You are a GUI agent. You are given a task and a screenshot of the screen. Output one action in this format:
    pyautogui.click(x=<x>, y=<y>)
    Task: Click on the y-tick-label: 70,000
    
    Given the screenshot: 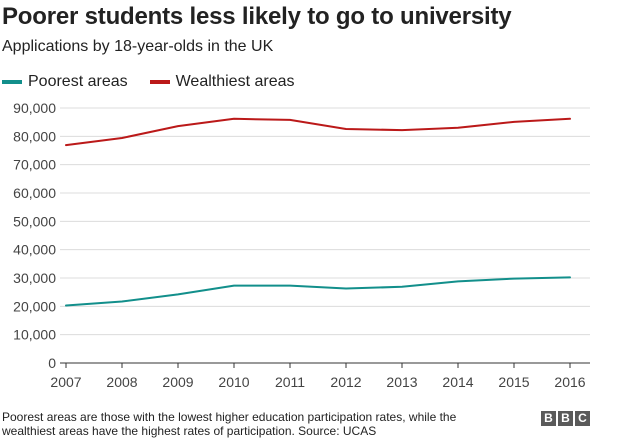 What is the action you would take?
    pyautogui.click(x=34, y=165)
    